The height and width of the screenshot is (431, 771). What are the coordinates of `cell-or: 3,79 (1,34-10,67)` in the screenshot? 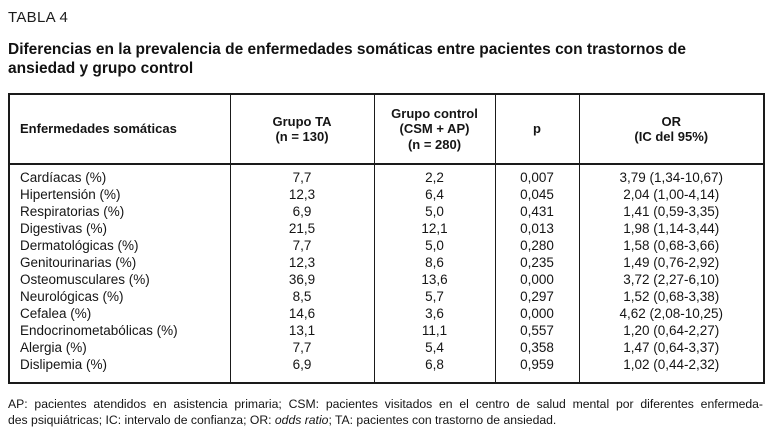 It's located at (671, 175).